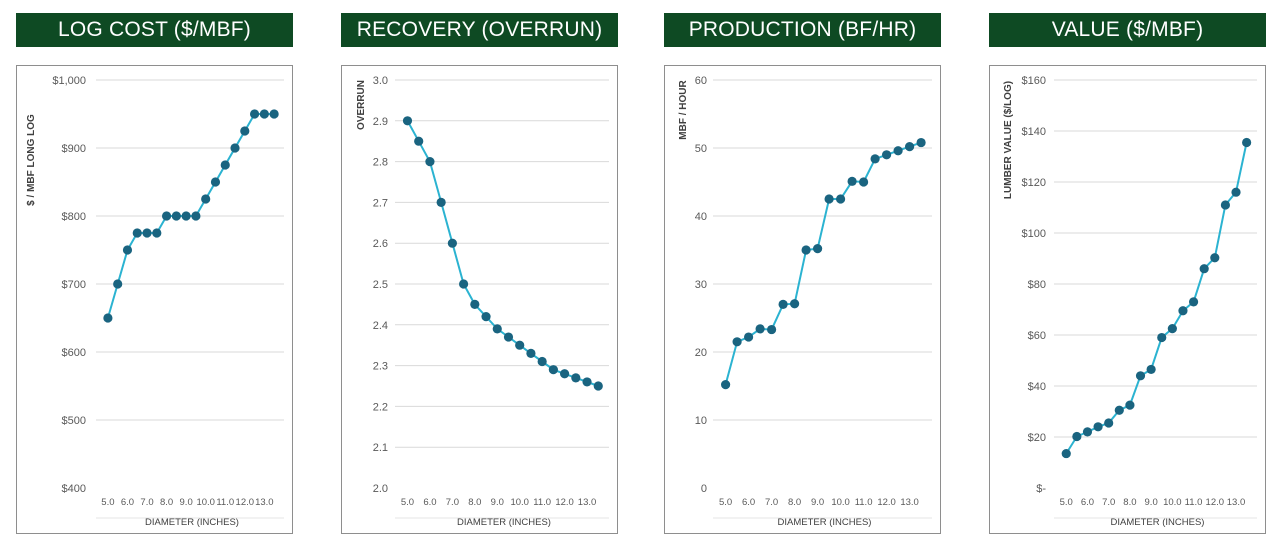 The height and width of the screenshot is (547, 1280). Describe the element at coordinates (1037, 438) in the screenshot. I see `y-tick-label: $20` at that location.